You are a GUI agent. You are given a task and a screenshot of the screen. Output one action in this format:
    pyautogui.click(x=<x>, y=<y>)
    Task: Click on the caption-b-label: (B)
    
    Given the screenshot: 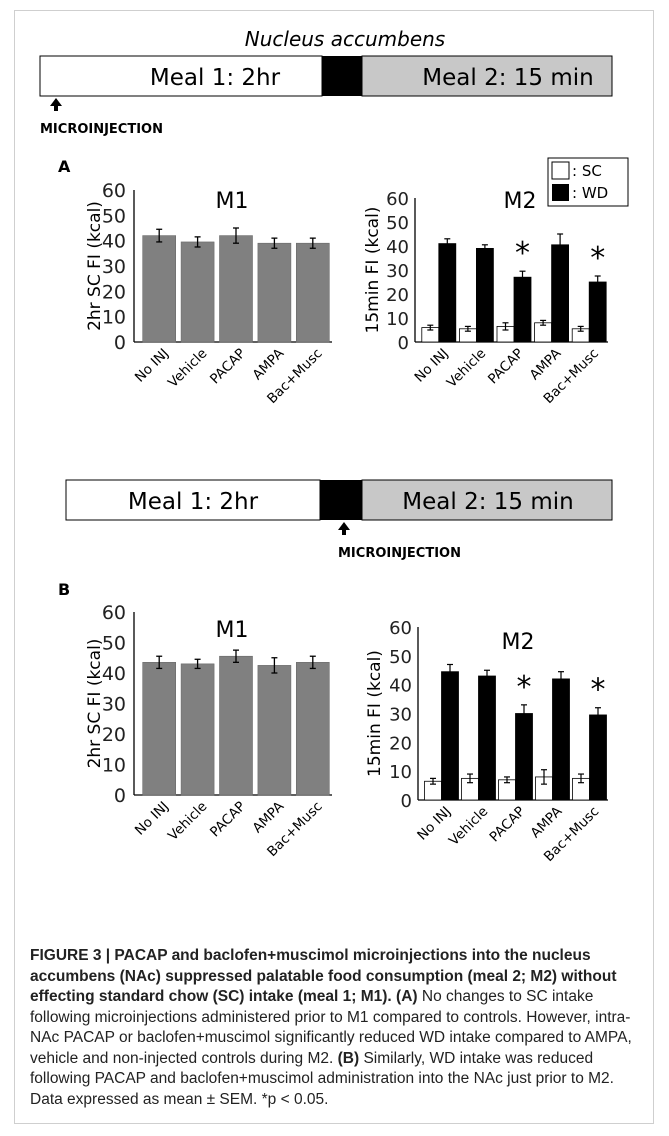 What is the action you would take?
    pyautogui.click(x=348, y=1058)
    